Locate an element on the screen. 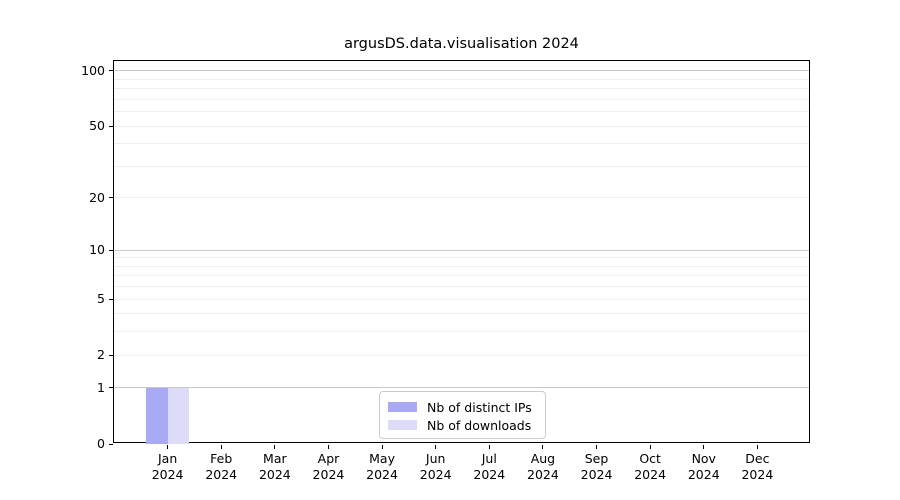 This screenshot has height=500, width=900. x-tick-label: Dec 2024 is located at coordinates (757, 466).